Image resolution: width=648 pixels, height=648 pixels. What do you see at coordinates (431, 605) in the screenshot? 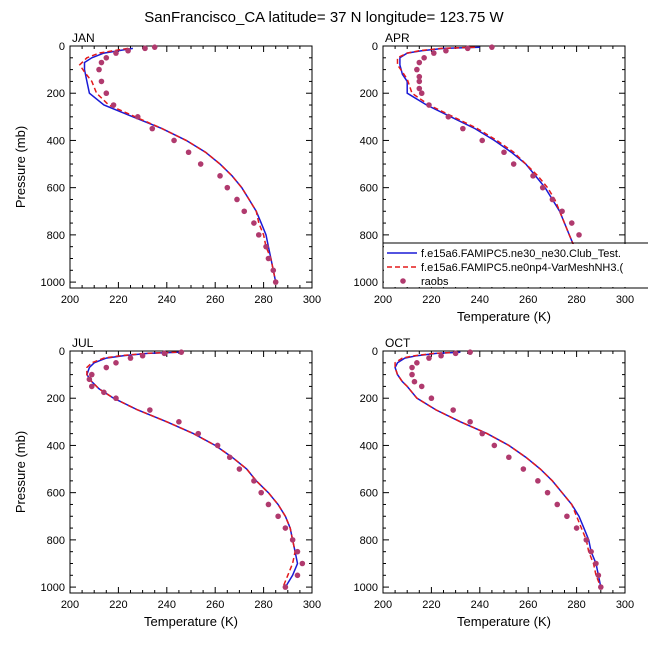
I see `x-tick-label: 220` at bounding box center [431, 605].